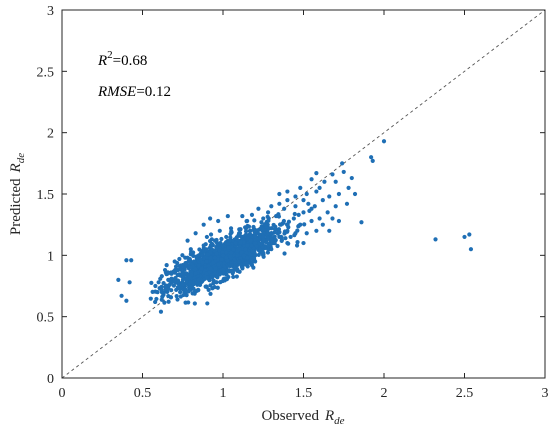 The height and width of the screenshot is (435, 550). Describe the element at coordinates (304, 393) in the screenshot. I see `x-tick-label: 1.5` at that location.